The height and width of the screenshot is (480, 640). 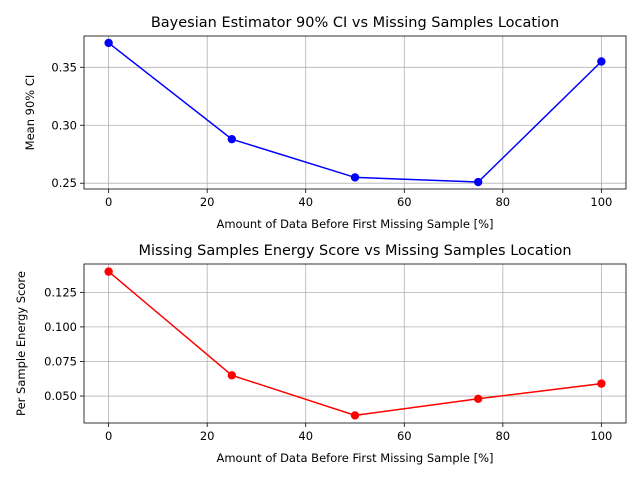 I want to click on ci-y-tick-label: 0.25, so click(x=64, y=183).